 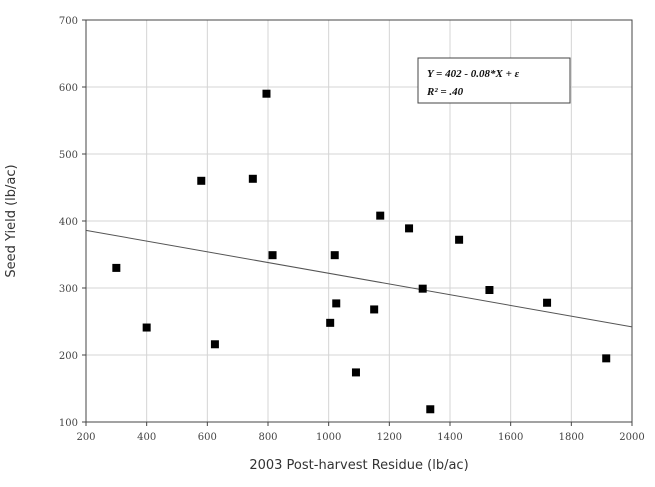 I want to click on x-tick-label: 400, so click(x=146, y=437).